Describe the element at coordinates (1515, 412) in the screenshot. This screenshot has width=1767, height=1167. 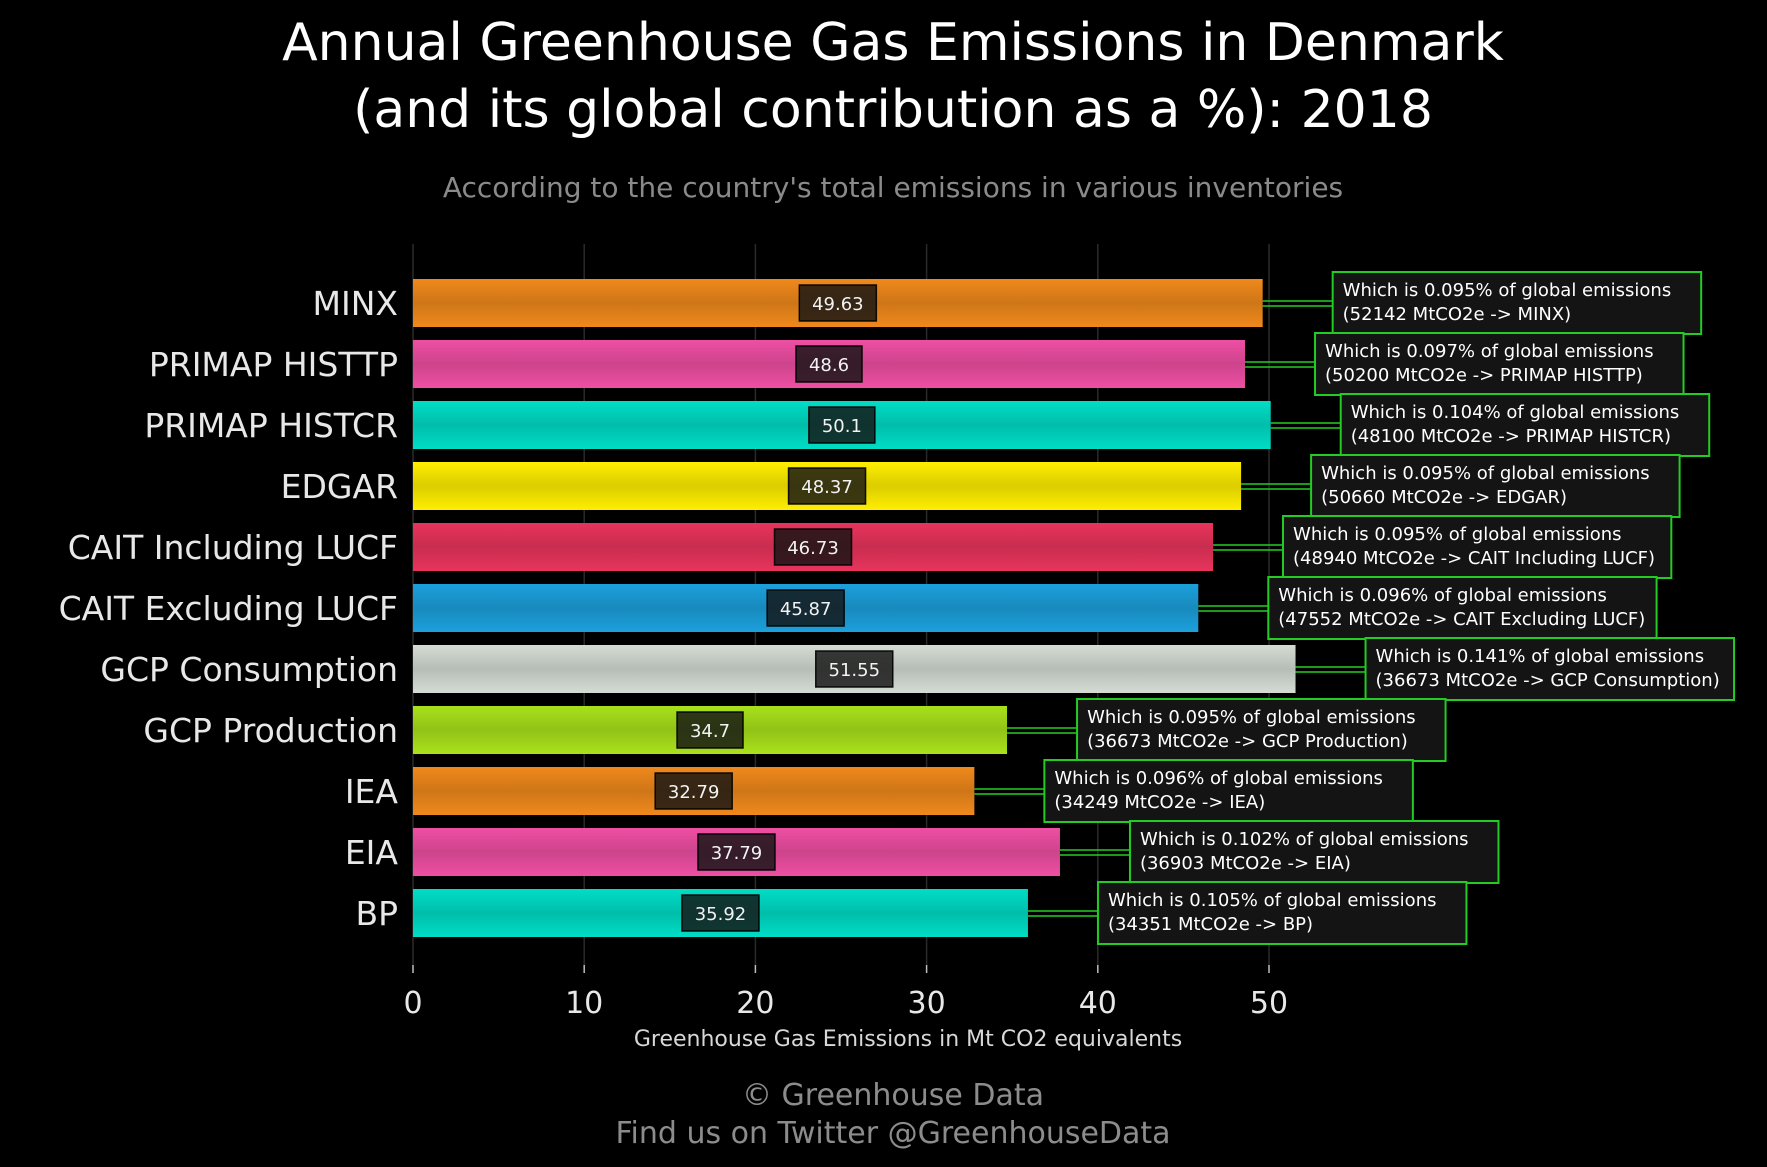
I see `annotation-line-1: Which is 0.104% of global emissions` at that location.